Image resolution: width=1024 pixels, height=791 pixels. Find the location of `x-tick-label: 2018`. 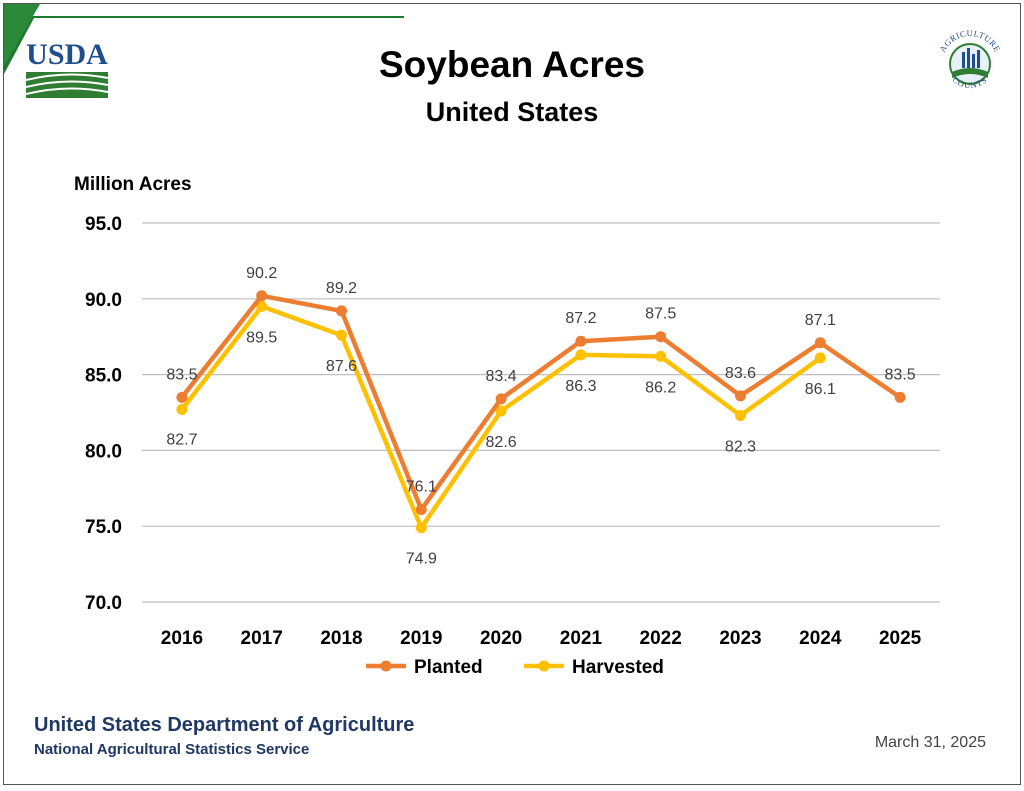

x-tick-label: 2018 is located at coordinates (341, 638).